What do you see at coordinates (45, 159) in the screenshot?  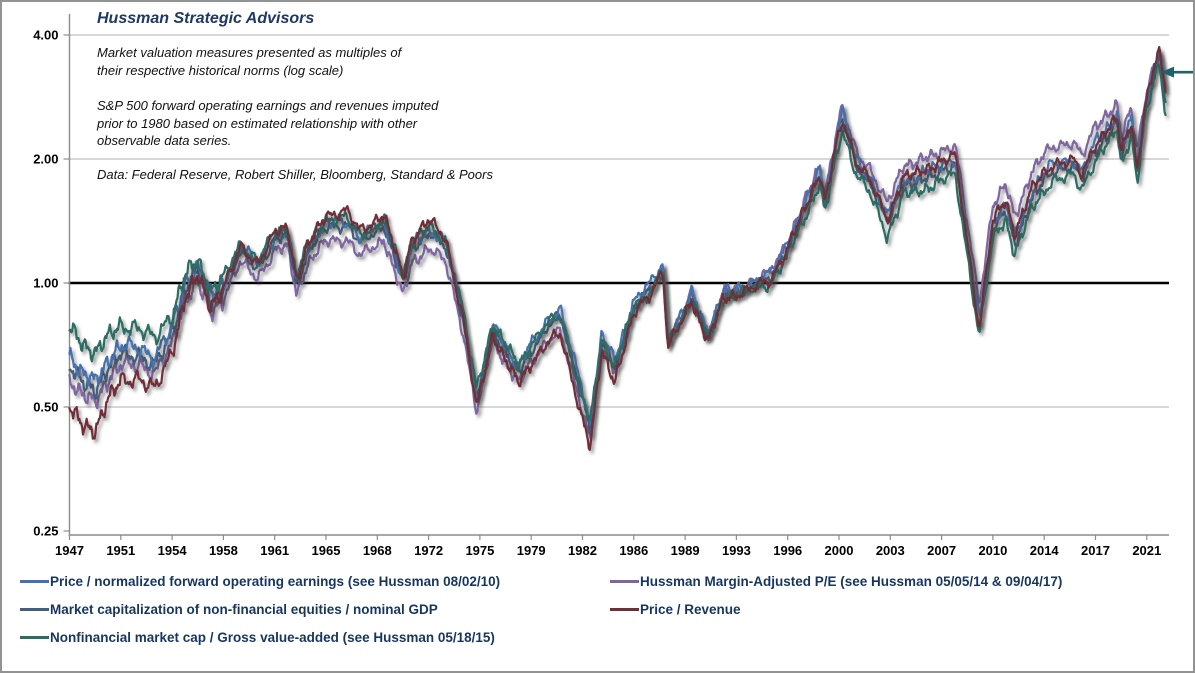 I see `y-tick-label: 2.00` at bounding box center [45, 159].